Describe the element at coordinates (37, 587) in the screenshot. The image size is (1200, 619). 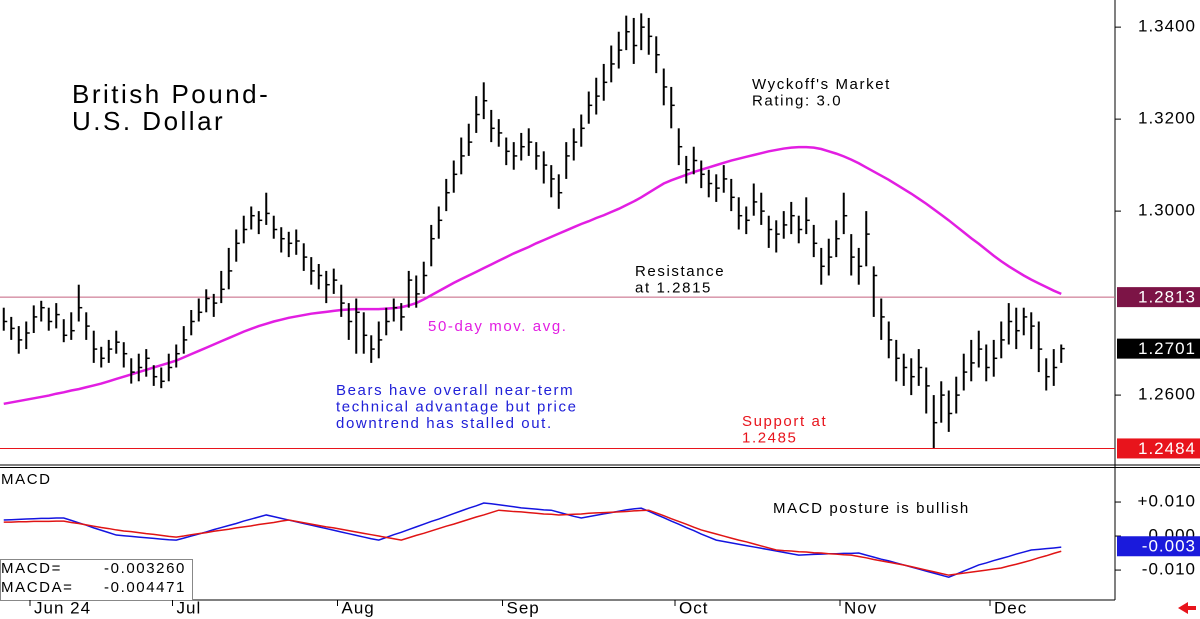
I see `readout-label: MACDA=` at that location.